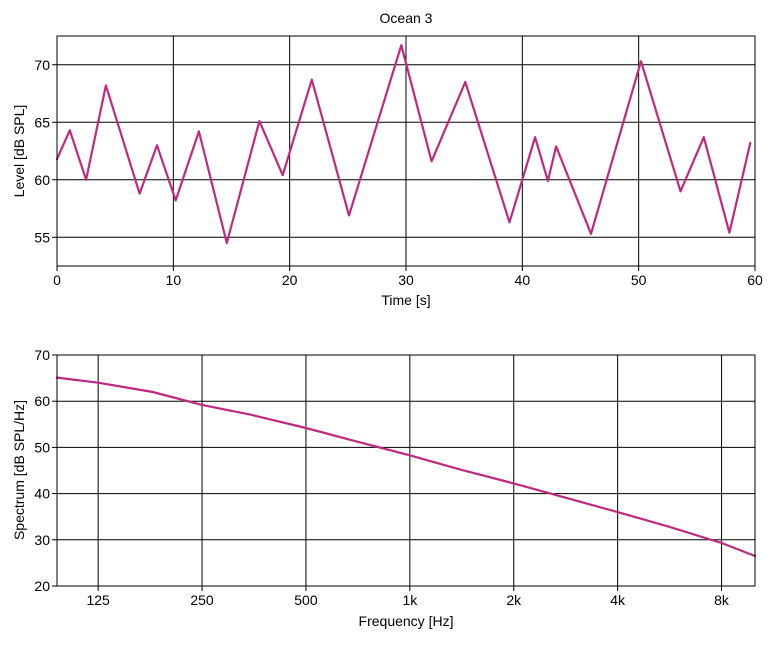  I want to click on level-xtick-label: 10, so click(174, 280).